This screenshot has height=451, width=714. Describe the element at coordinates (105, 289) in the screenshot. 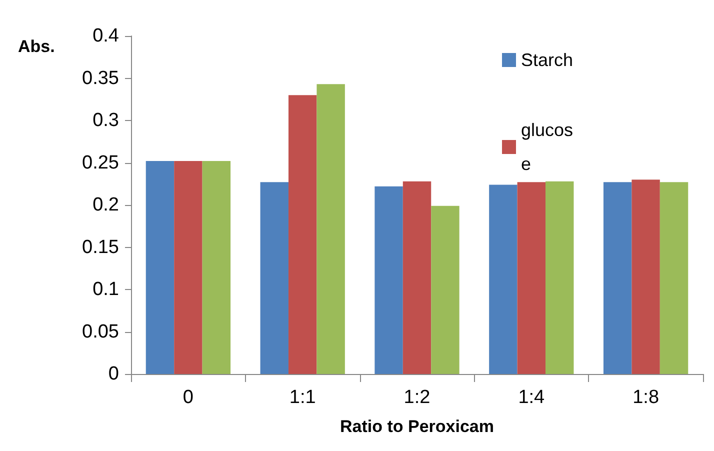

I see `y-tick-label: 0.1` at that location.